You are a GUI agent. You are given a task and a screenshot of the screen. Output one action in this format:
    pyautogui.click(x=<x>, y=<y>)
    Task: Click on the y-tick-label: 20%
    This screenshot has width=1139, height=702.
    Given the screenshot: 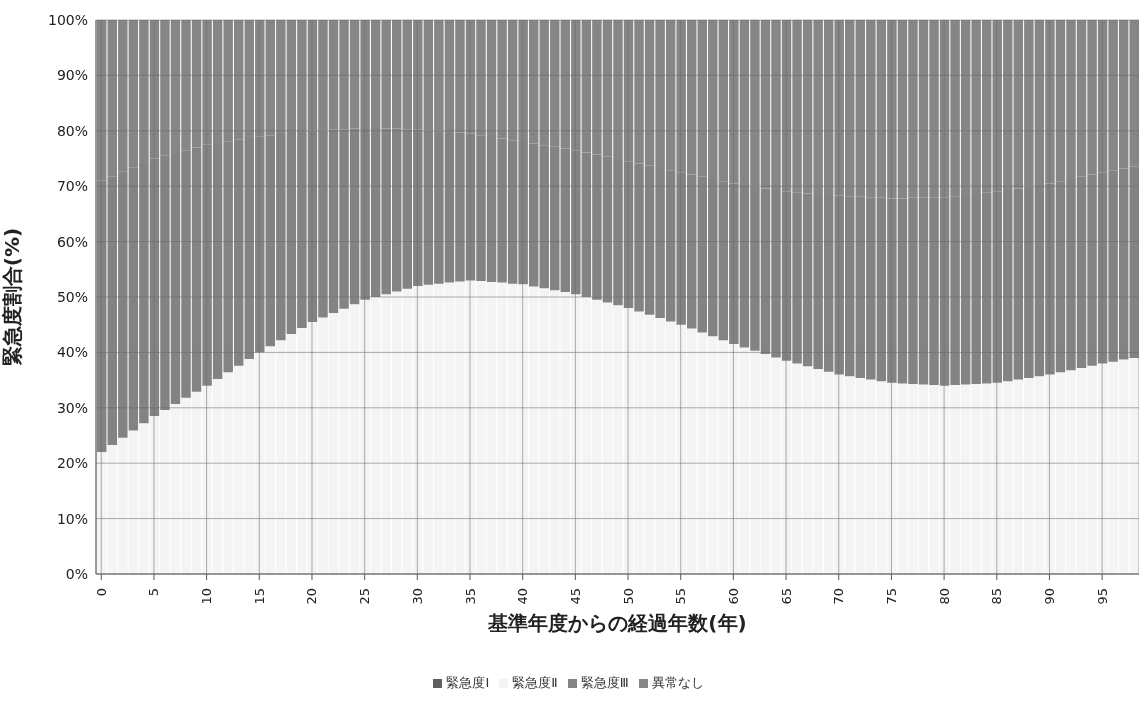 What is the action you would take?
    pyautogui.click(x=72, y=463)
    